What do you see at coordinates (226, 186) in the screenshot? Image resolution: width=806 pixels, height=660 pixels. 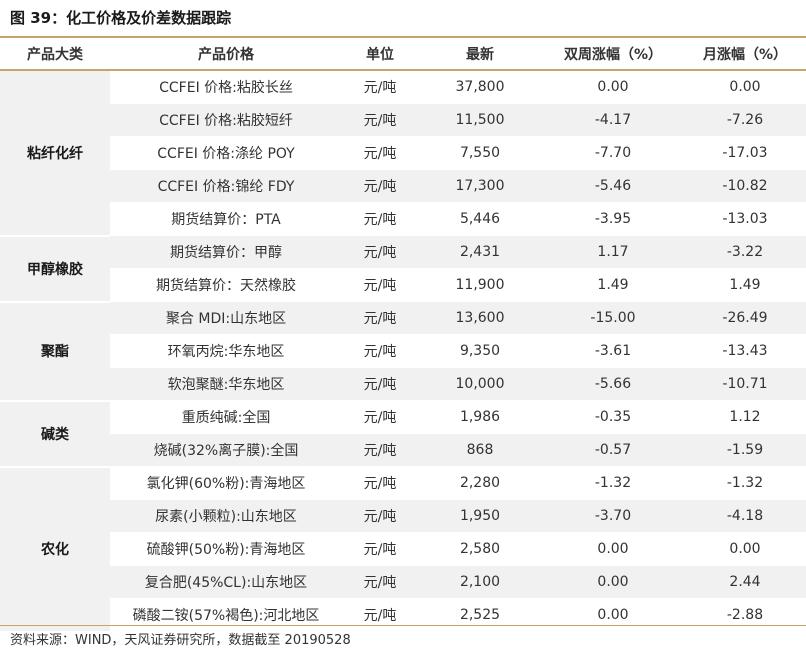 I see `product-cell: CCFEI 价格:锦纶 FDY` at bounding box center [226, 186].